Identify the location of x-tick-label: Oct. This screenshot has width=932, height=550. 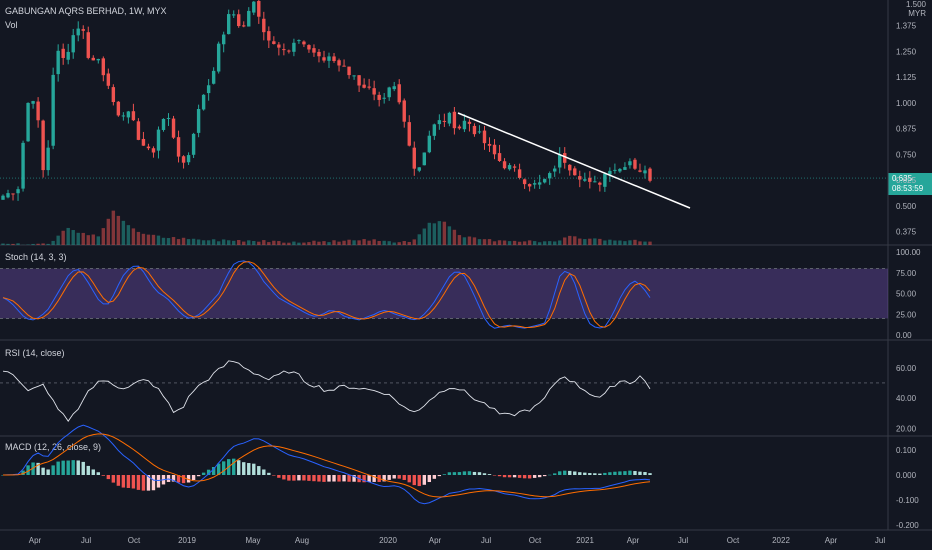
(535, 540).